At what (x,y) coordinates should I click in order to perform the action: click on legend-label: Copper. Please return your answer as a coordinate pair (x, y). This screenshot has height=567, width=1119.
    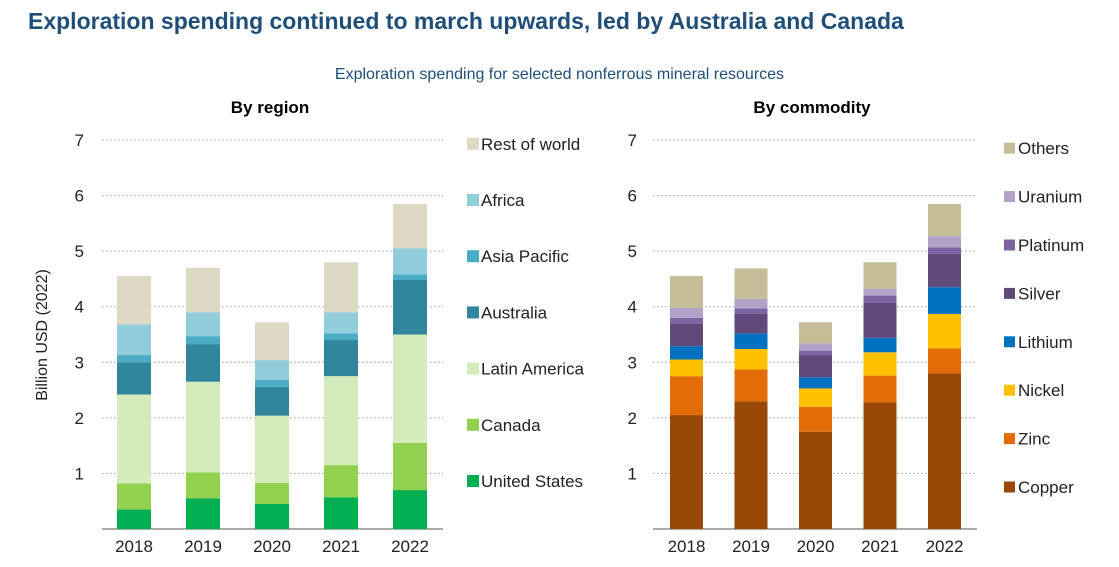
    Looking at the image, I should click on (1046, 487).